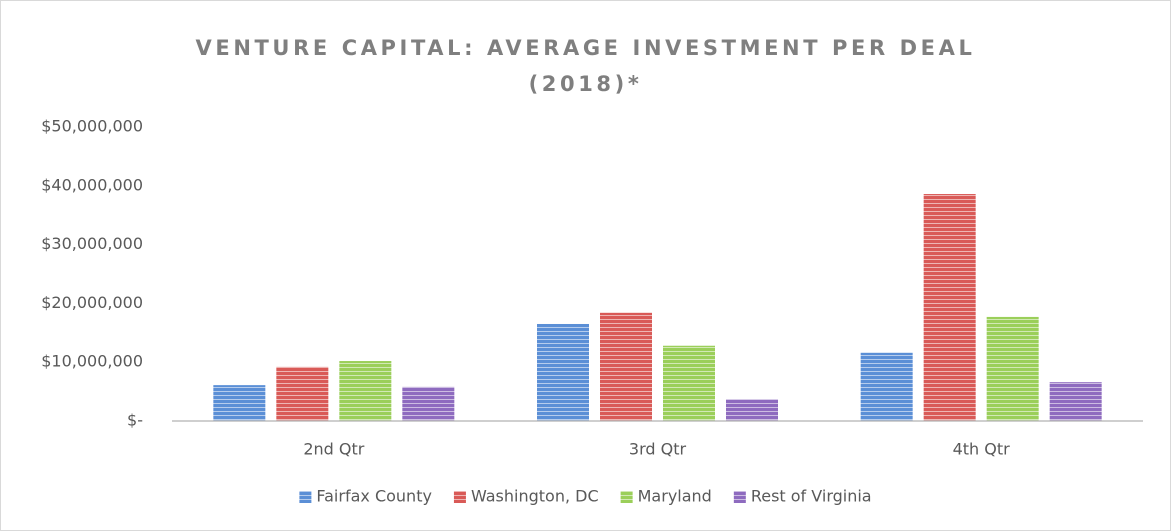 The height and width of the screenshot is (531, 1171). What do you see at coordinates (658, 449) in the screenshot?
I see `x-tick-label: 3rd Qtr` at bounding box center [658, 449].